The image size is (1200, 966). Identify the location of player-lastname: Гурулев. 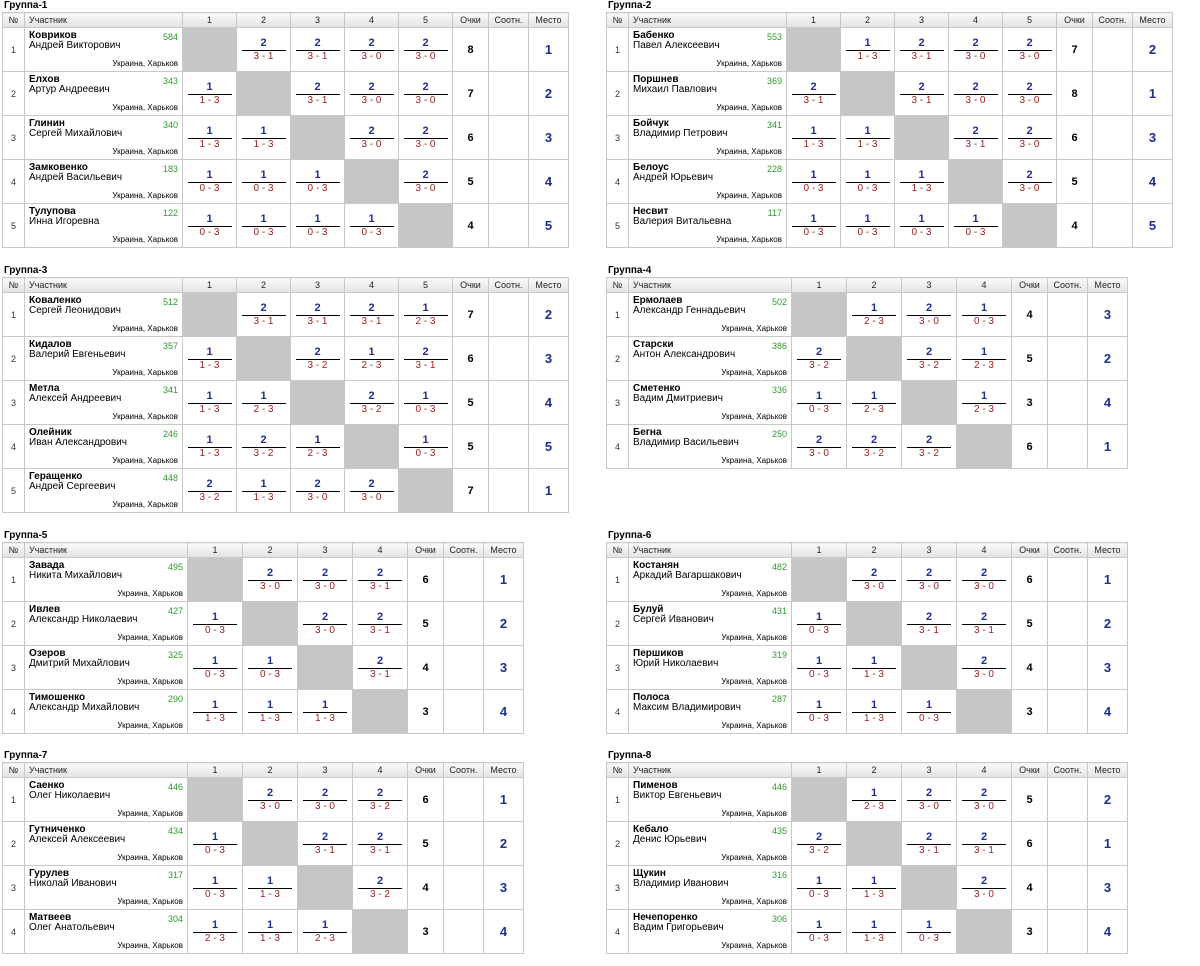
(49, 873).